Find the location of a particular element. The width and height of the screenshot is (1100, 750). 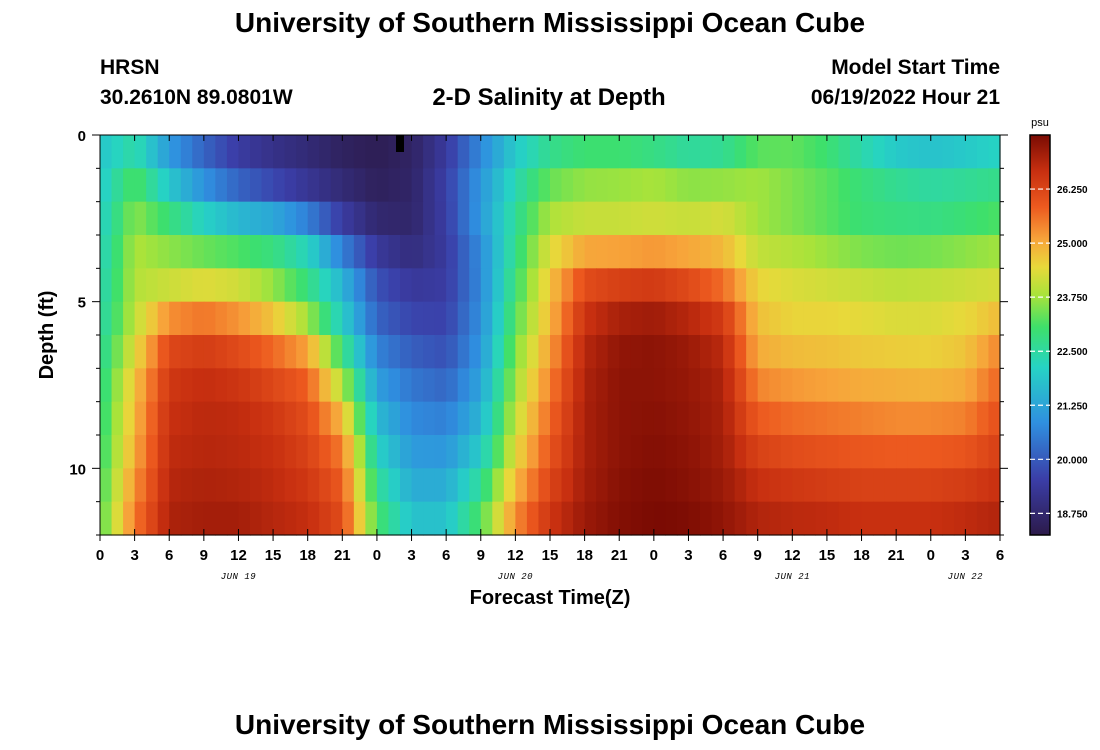

x-tick-label: 12 is located at coordinates (515, 555).